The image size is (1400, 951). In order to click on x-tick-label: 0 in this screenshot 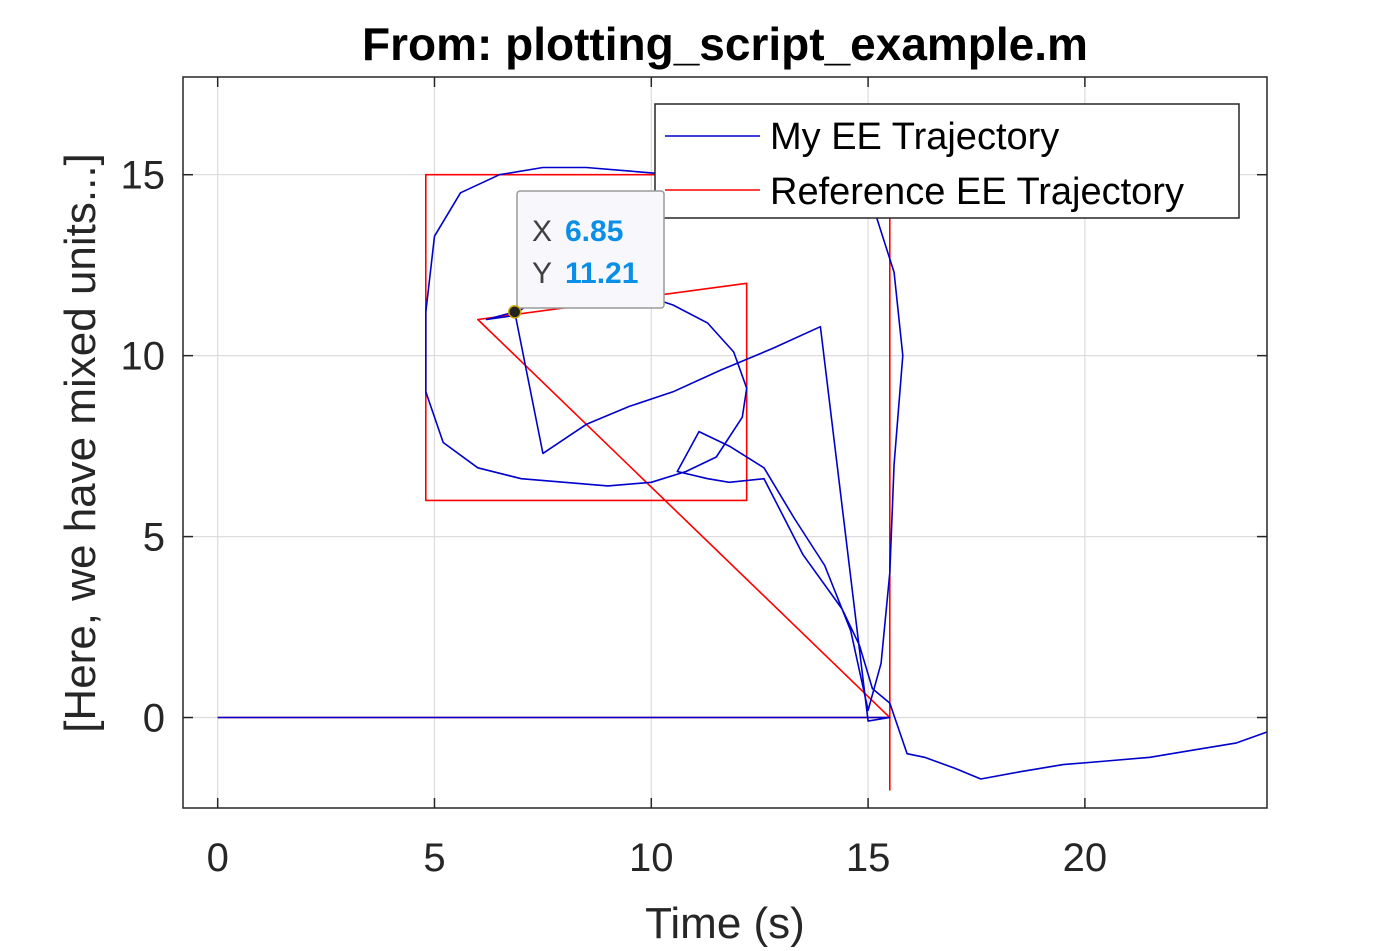, I will do `click(218, 858)`.